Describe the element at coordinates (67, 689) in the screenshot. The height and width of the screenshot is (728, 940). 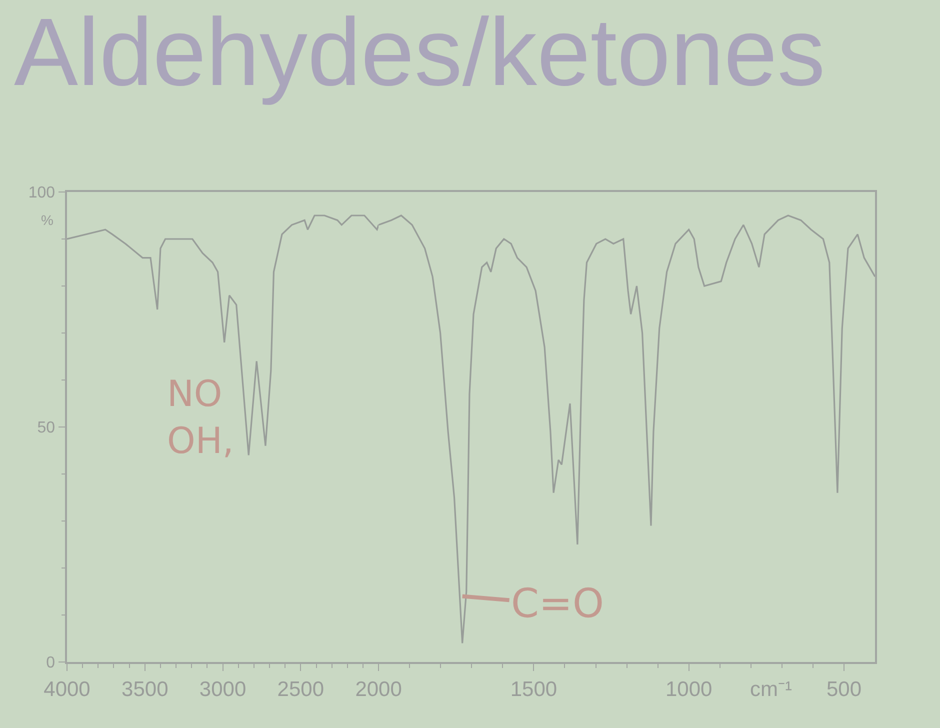
I see `x-tick-label: 4000` at that location.